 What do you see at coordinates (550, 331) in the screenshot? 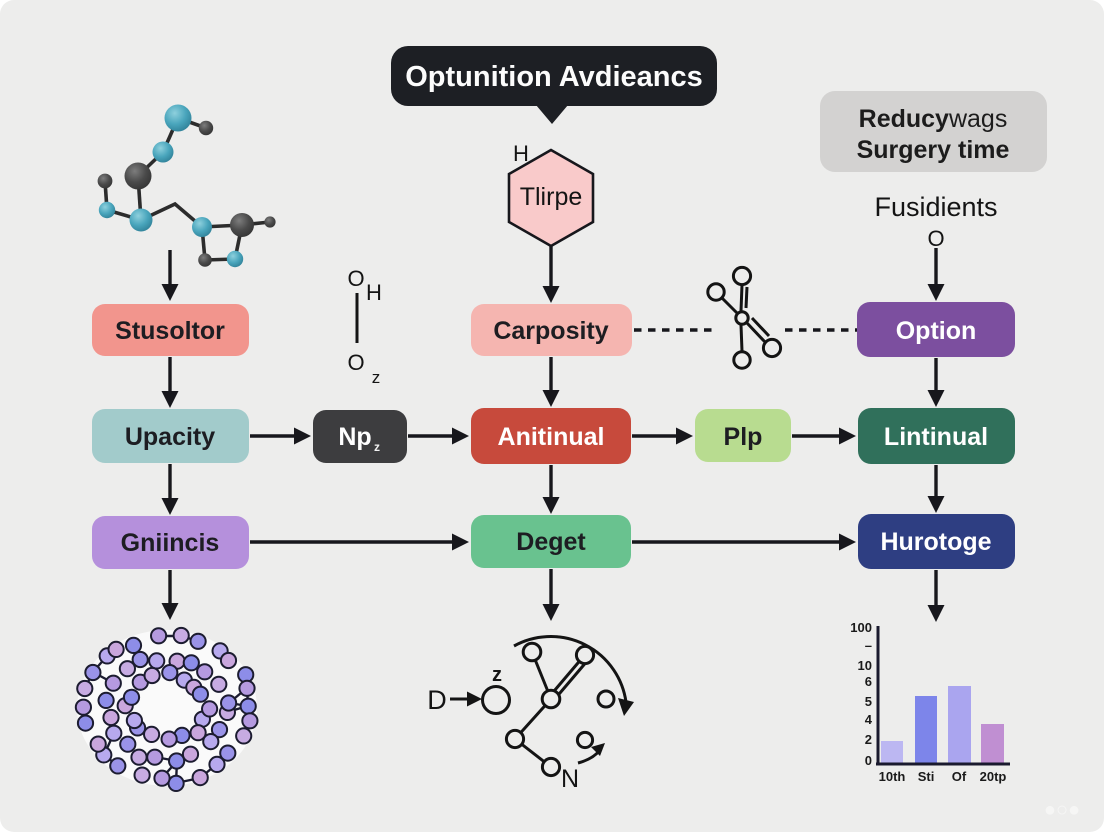
I see `svg-text: Carposity` at bounding box center [550, 331].